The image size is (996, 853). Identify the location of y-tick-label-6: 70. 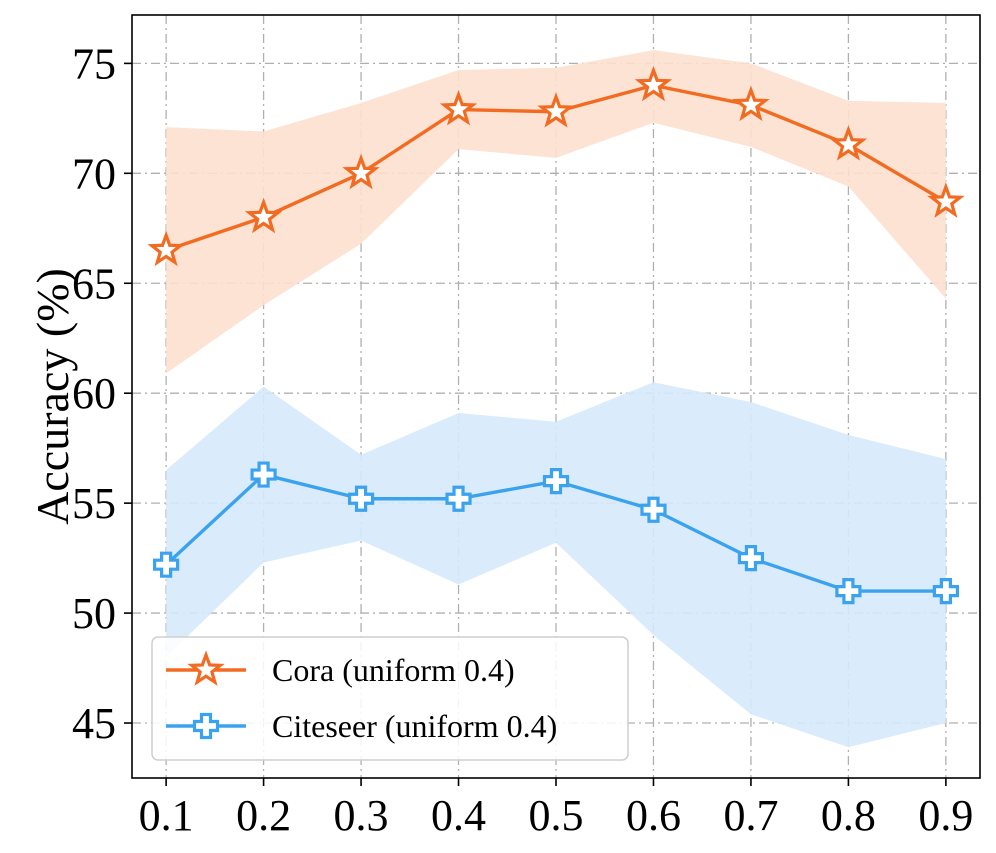
(94, 173).